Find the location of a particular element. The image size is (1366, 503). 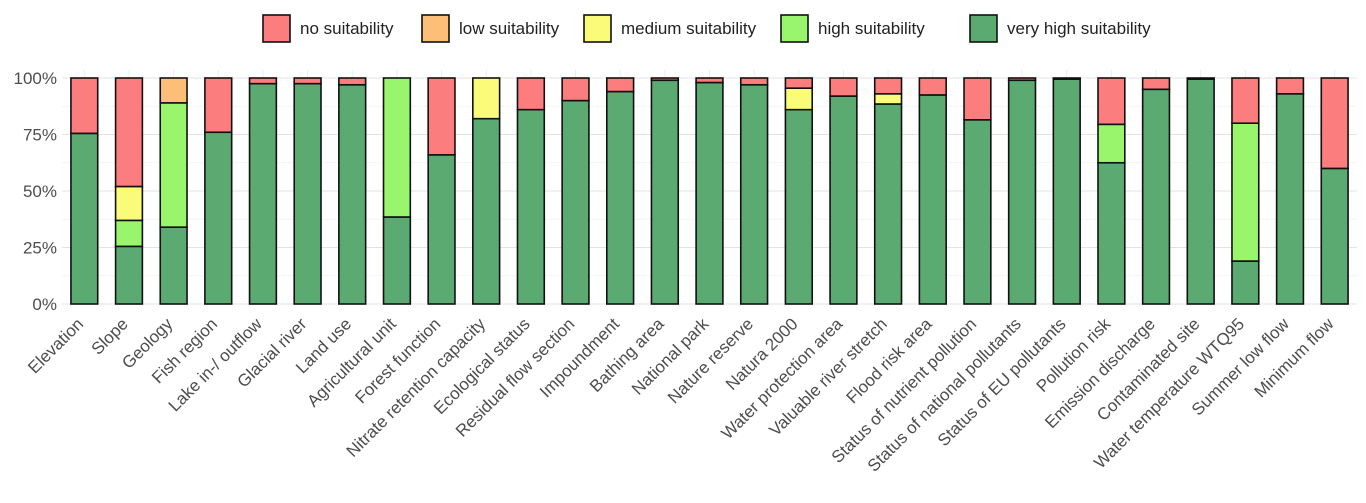

bar-contaminated-site is located at coordinates (1200, 191).